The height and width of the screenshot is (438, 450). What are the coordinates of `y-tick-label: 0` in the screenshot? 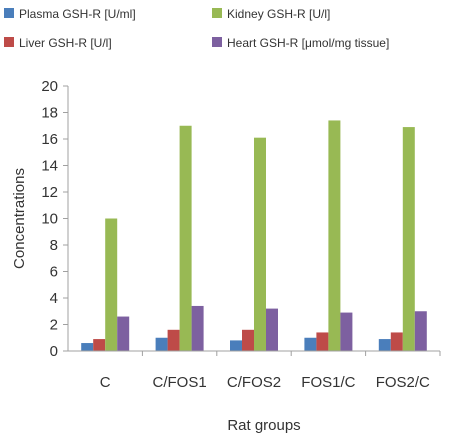 It's located at (54, 351).